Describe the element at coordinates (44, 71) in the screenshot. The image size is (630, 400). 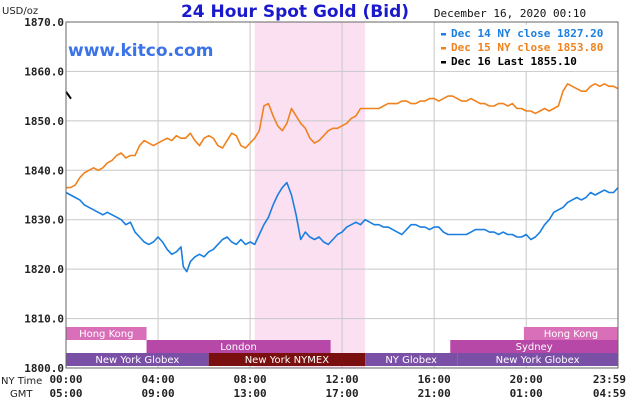
I see `y-tick-label: 1860.0` at that location.